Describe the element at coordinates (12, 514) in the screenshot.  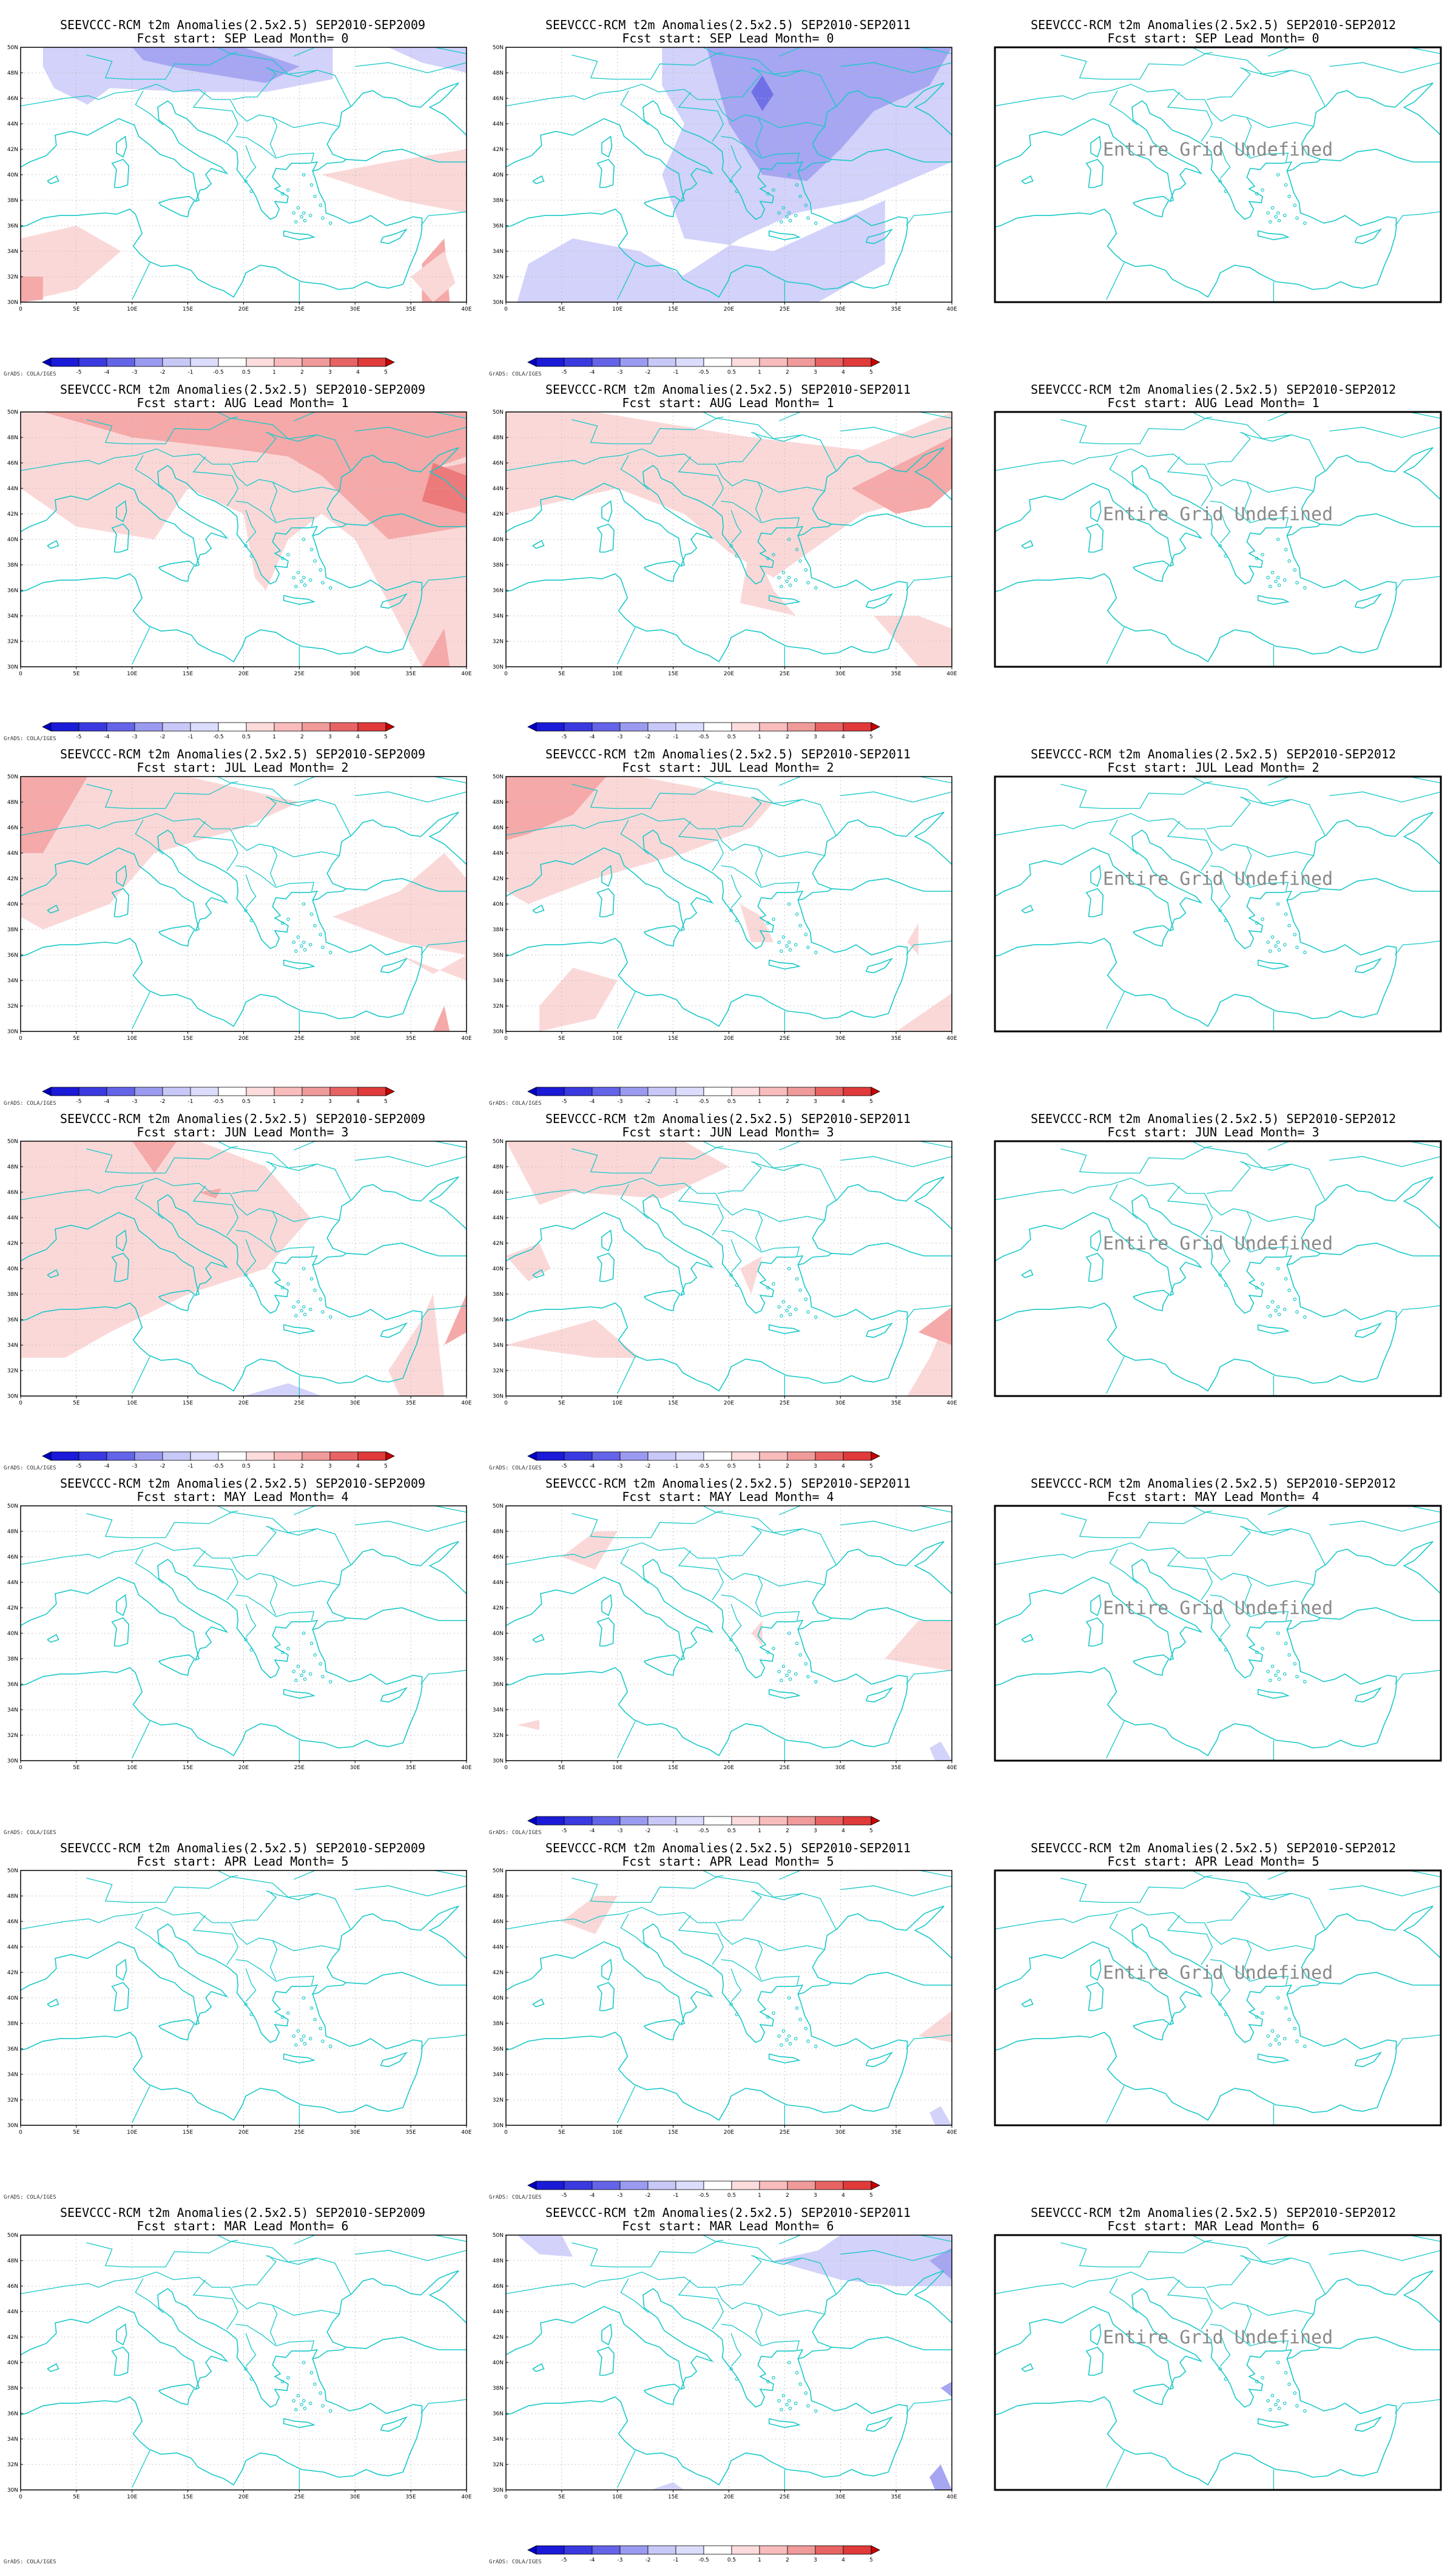
I see `lat-tick-label: 42N` at that location.